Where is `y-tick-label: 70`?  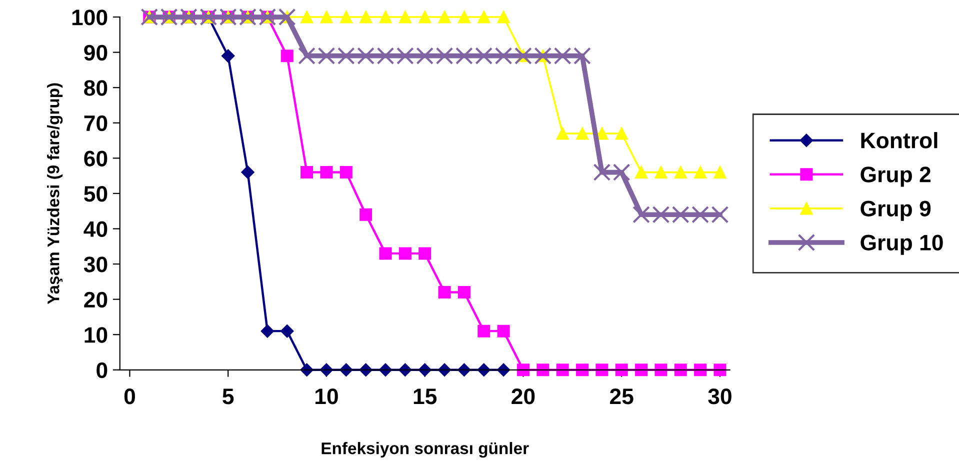
y-tick-label: 70 is located at coordinates (96, 123).